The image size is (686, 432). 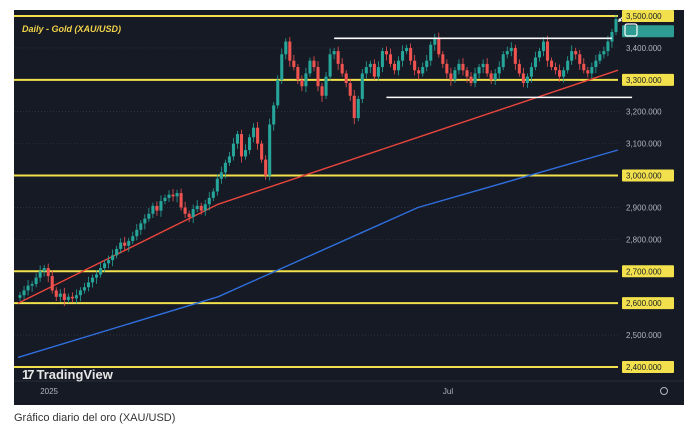 I want to click on y-tick-label: 3,000.000, so click(x=644, y=176).